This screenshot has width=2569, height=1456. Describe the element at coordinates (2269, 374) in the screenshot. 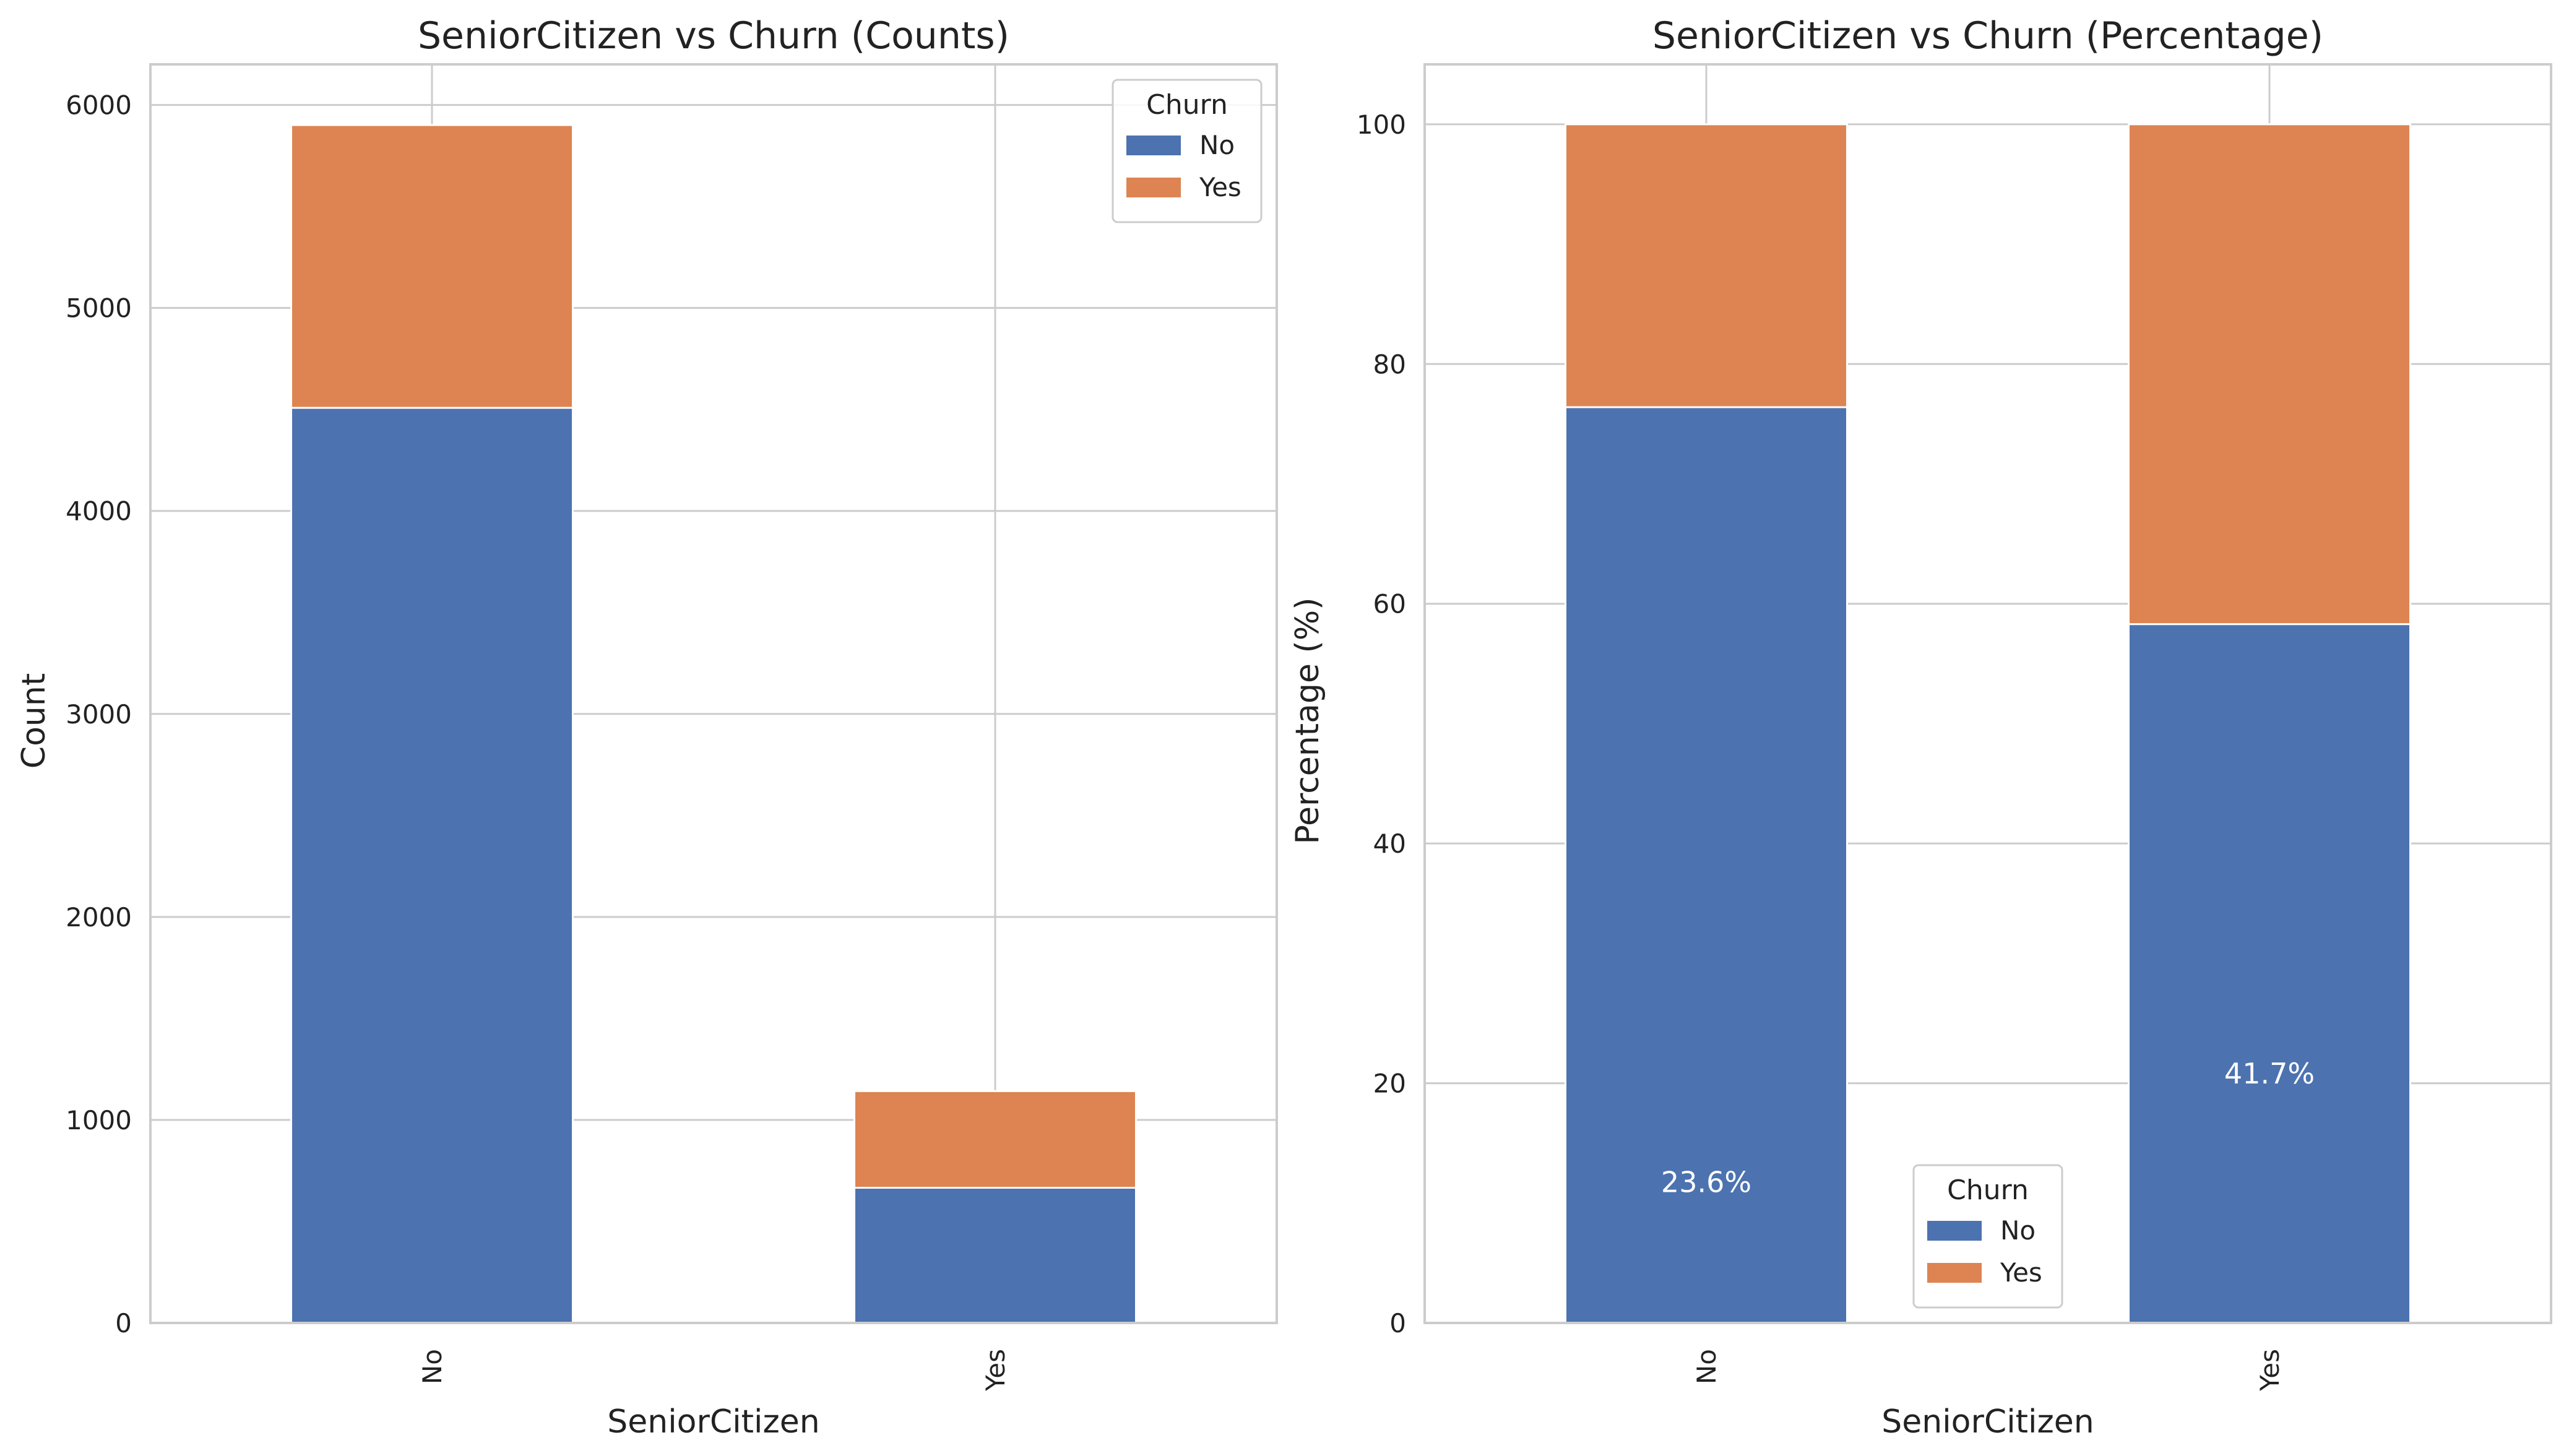

I see `percentage-bar-yes-churn-yes` at that location.